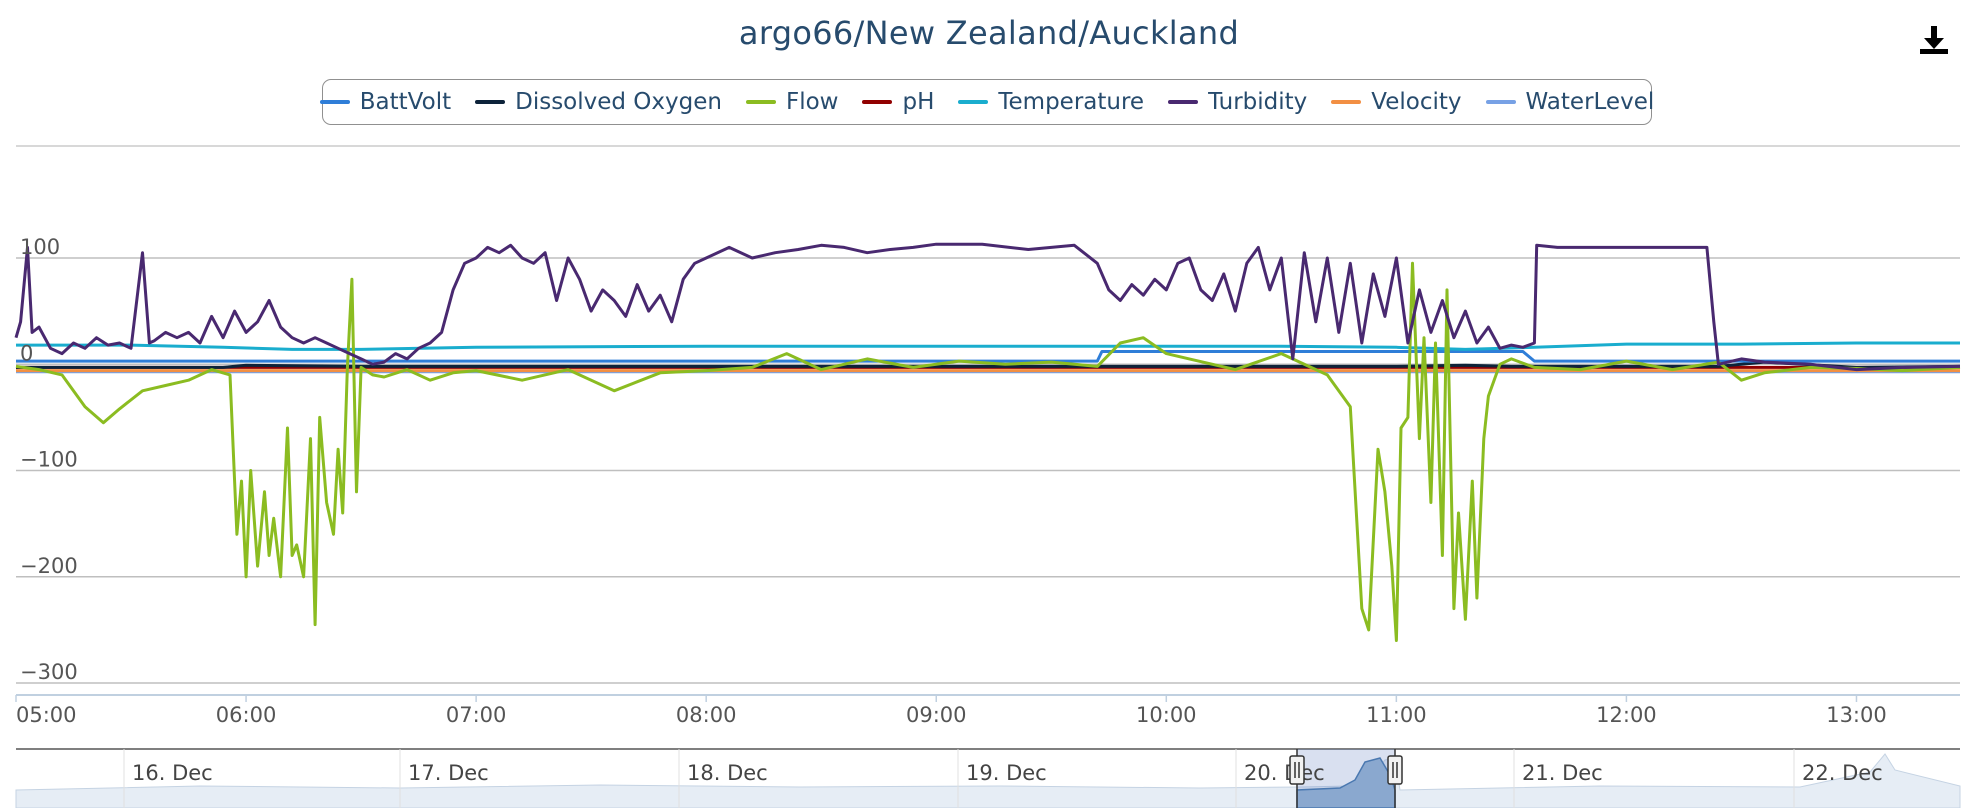  Describe the element at coordinates (46, 715) in the screenshot. I see `x-tick-label: 05:00` at that location.